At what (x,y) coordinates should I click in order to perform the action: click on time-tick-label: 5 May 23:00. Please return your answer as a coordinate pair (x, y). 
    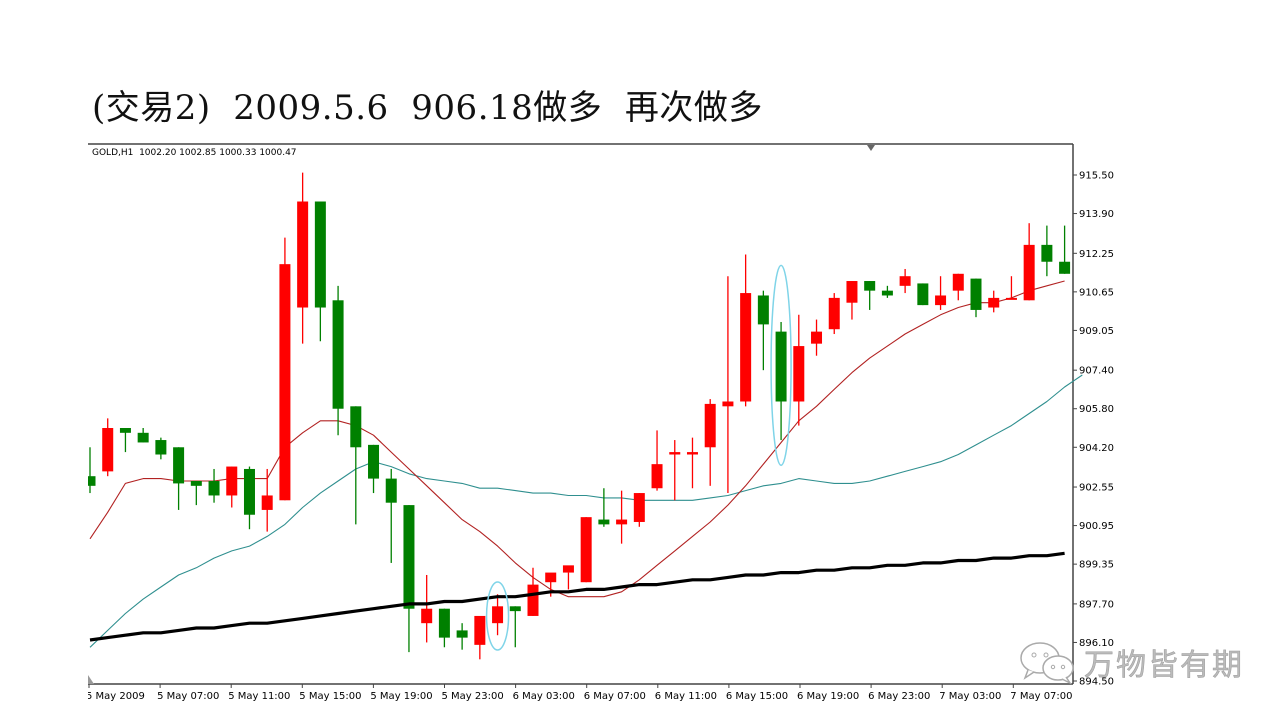
    Looking at the image, I should click on (473, 696).